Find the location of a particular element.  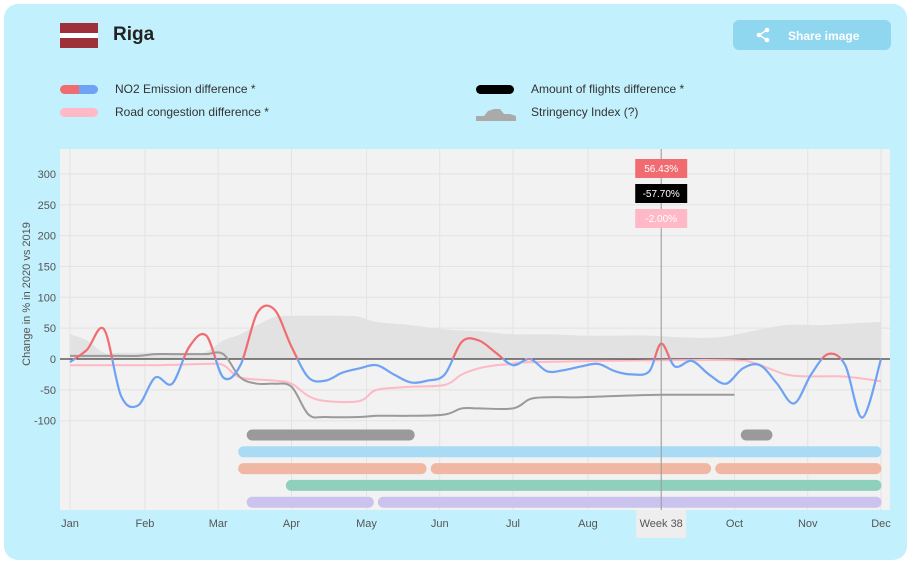

highlight-week-band is located at coordinates (661, 524).